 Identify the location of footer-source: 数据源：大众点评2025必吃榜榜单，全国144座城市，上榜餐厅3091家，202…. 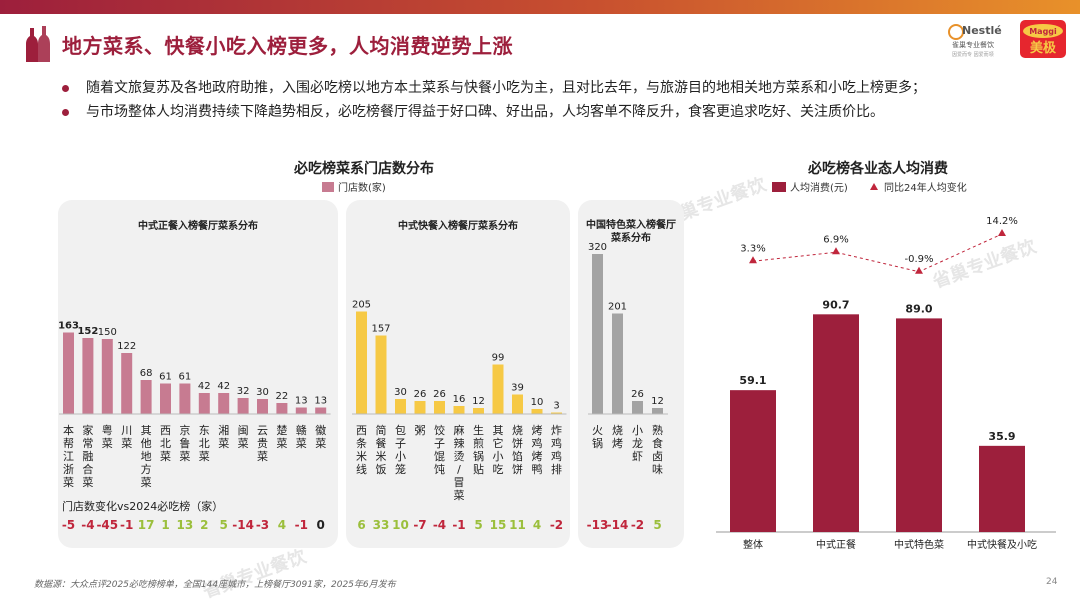
(215, 585).